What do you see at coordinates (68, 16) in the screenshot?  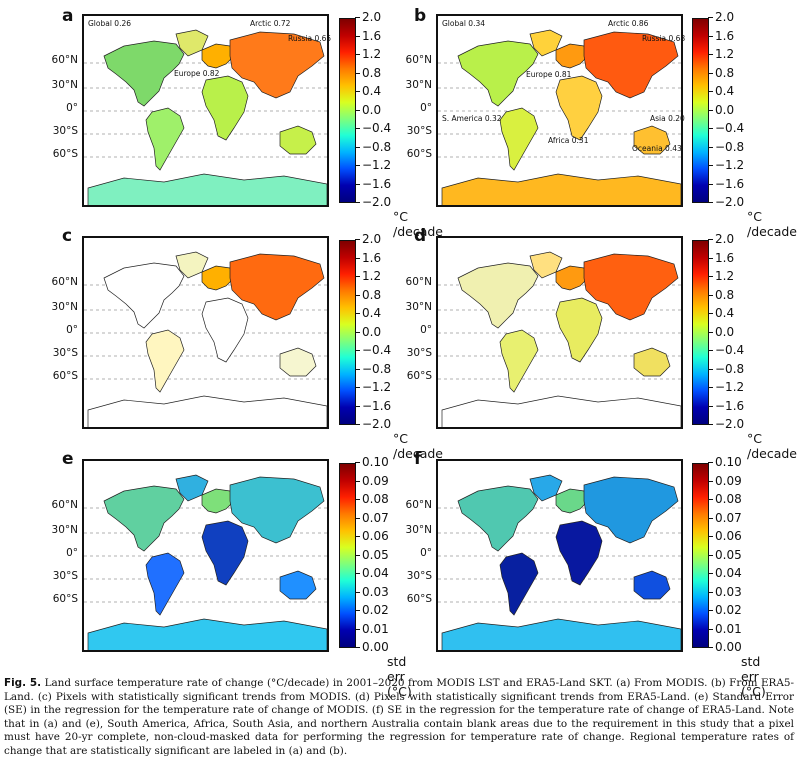 I see `panel-letter: a` at bounding box center [68, 16].